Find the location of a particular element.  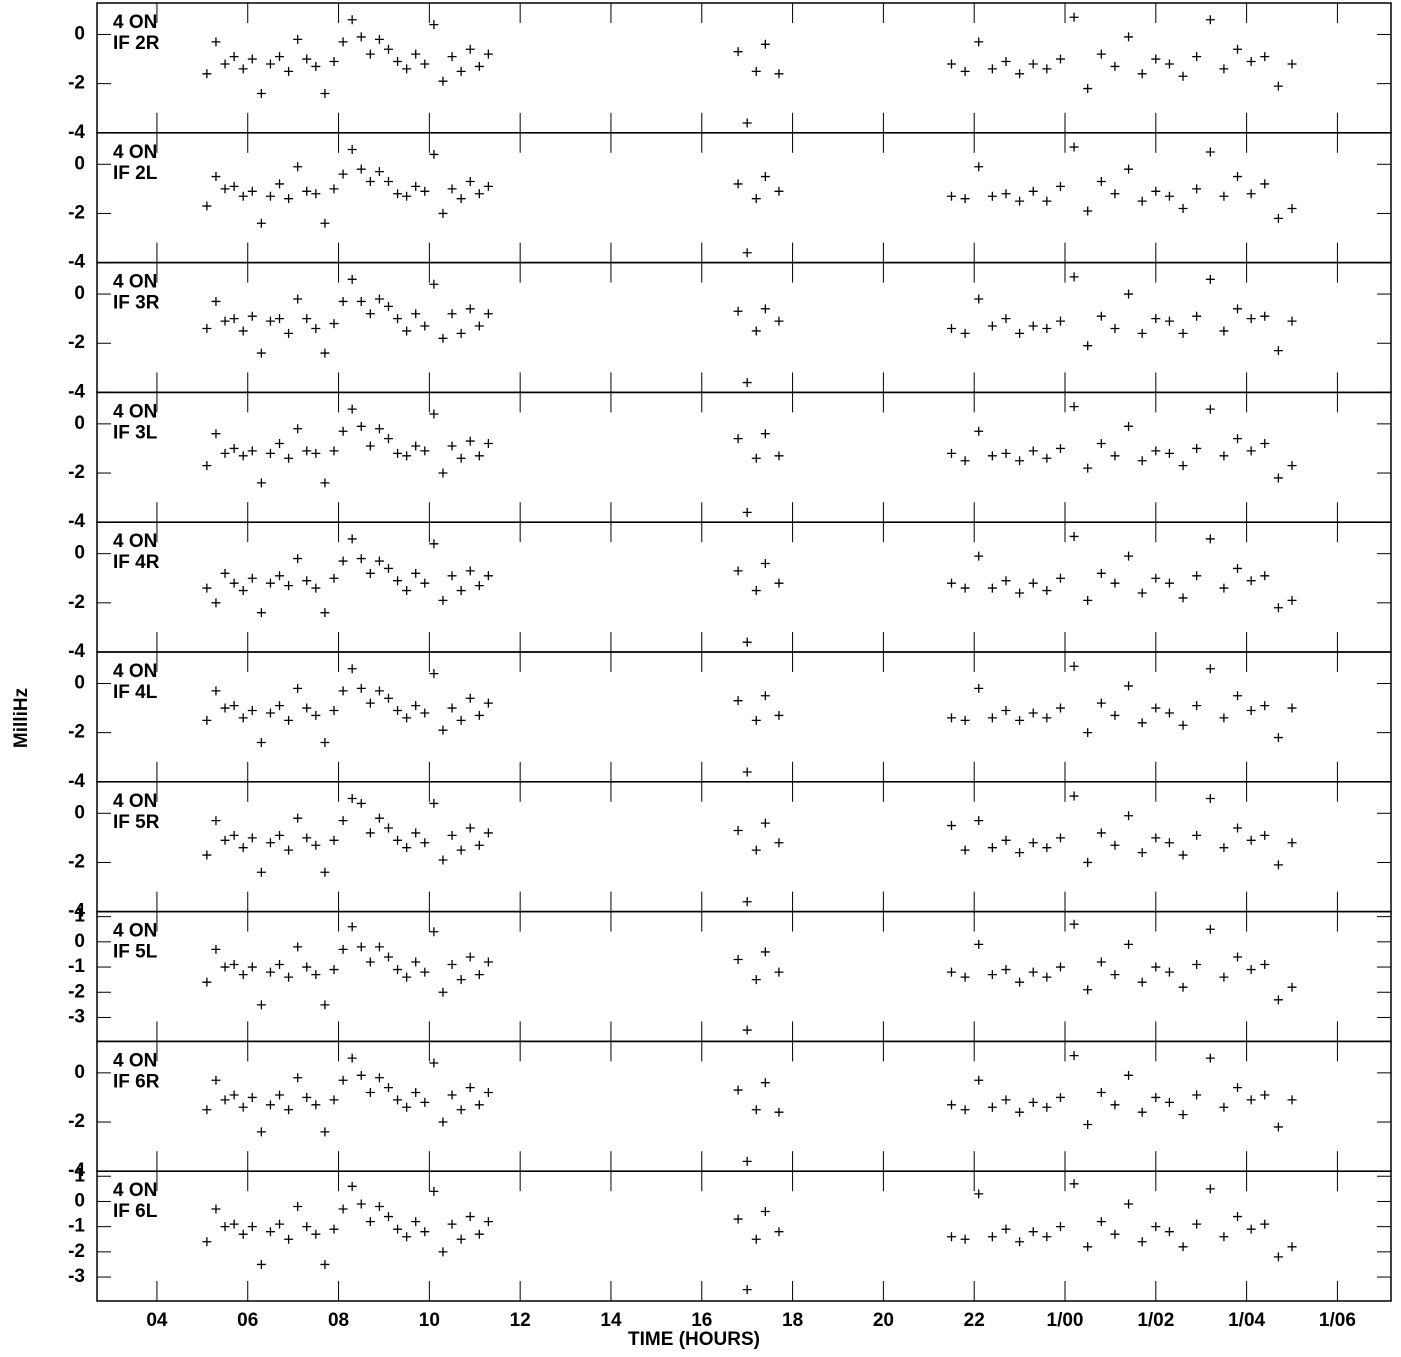

x-tick-label: 04 is located at coordinates (157, 1320).